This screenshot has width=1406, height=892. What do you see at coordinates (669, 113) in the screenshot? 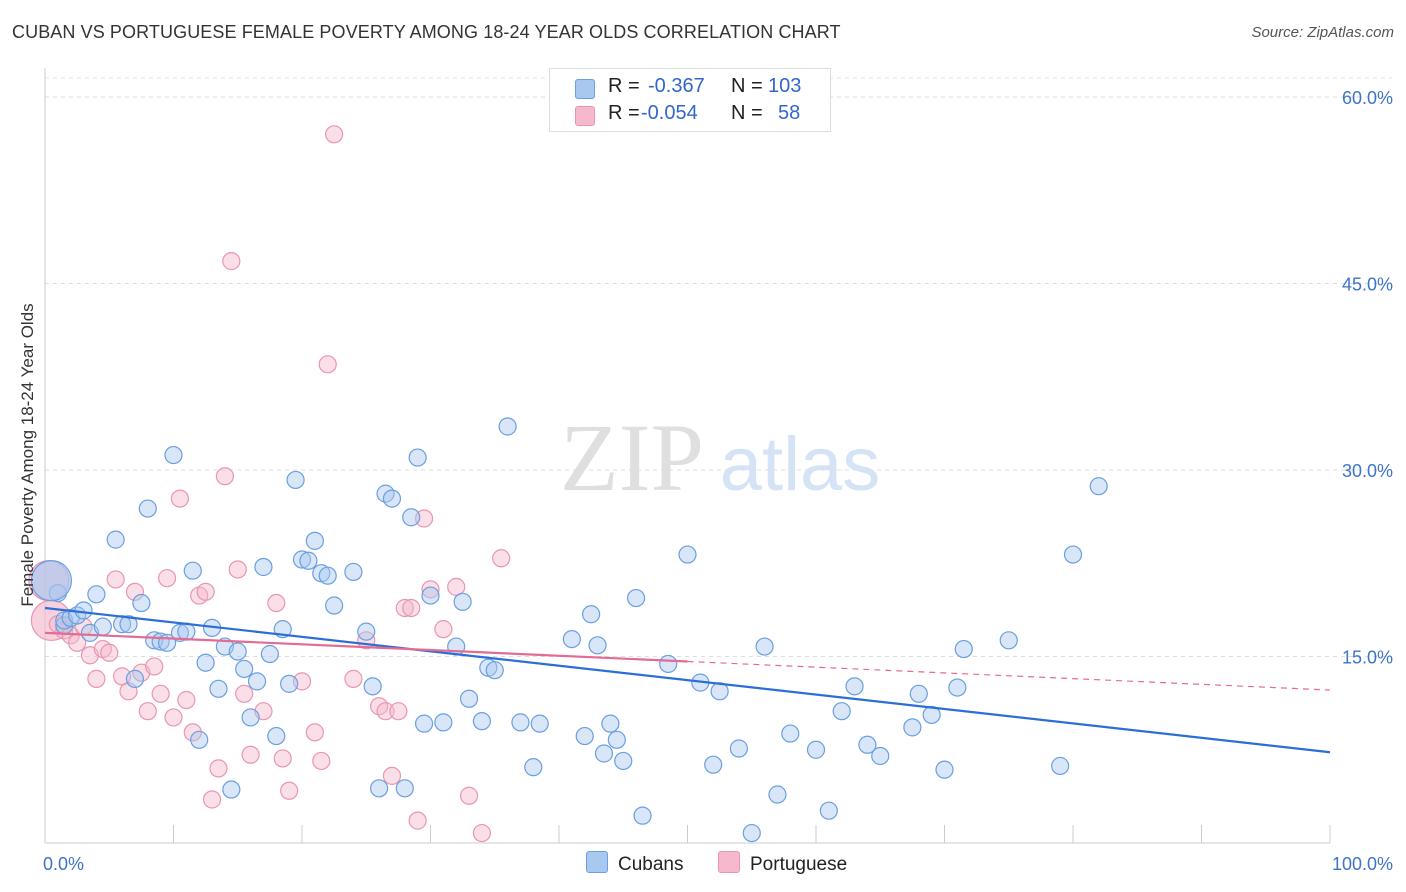
I see `legend-r-value: -0.054` at bounding box center [669, 113].